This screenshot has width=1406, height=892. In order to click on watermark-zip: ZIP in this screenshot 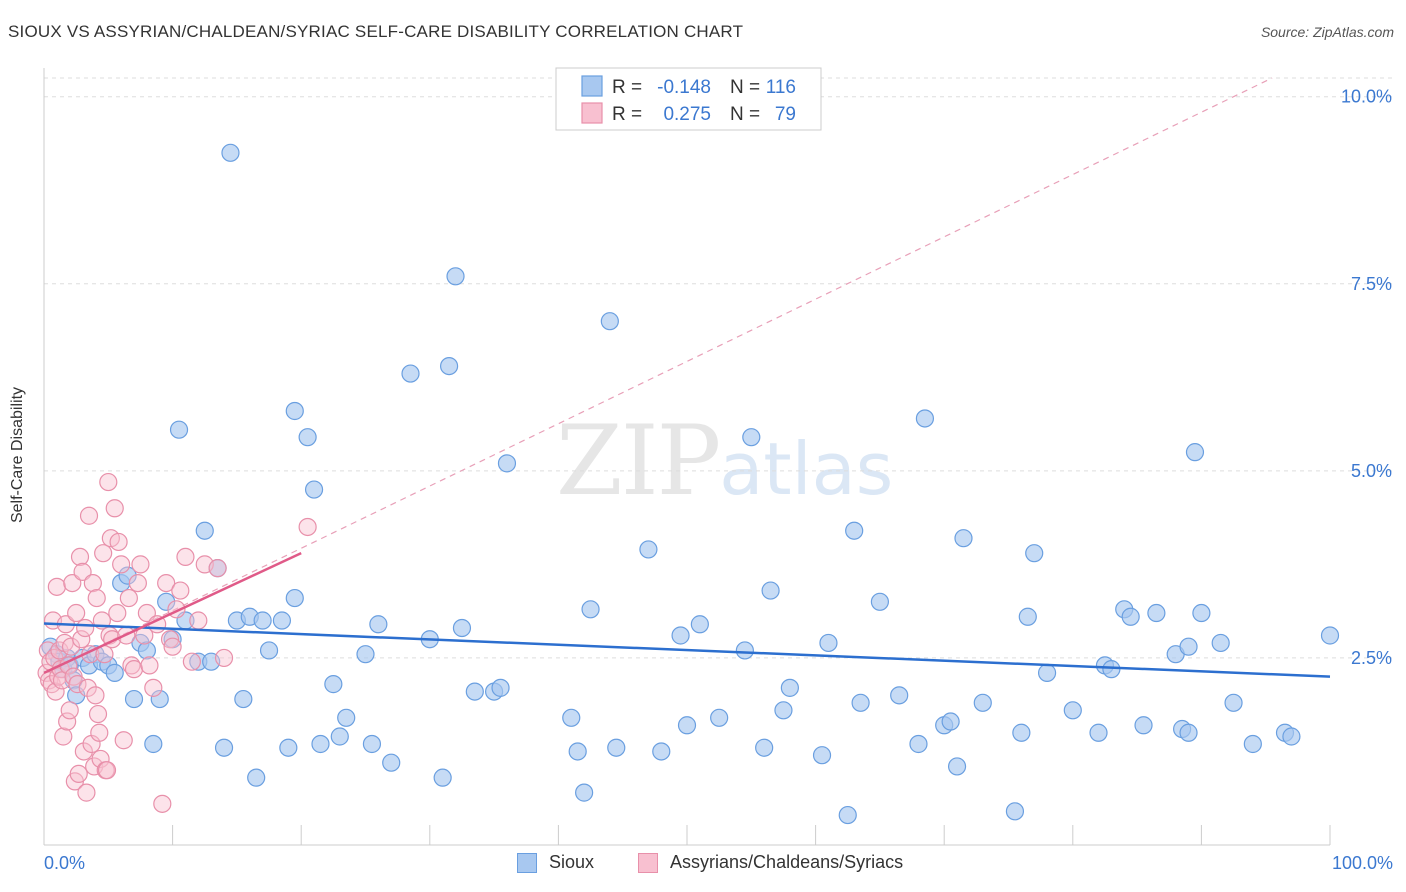, I will do `click(638, 461)`.